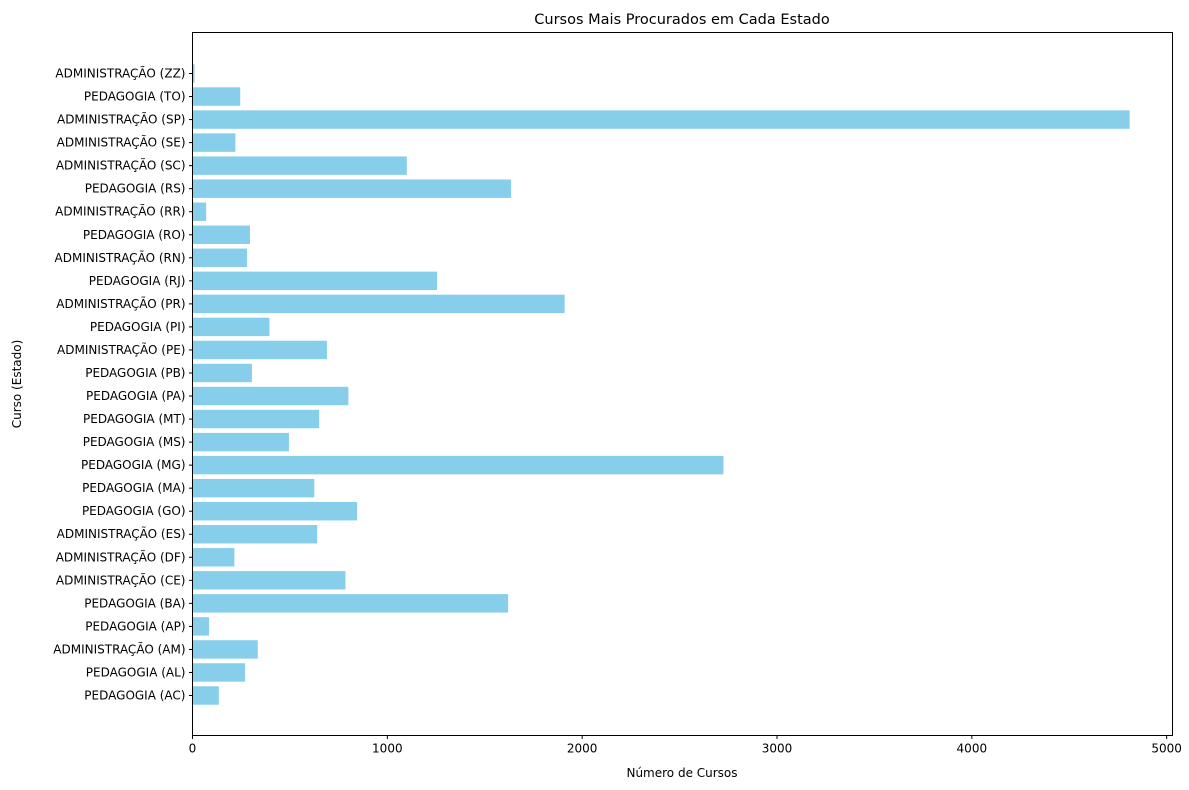 The height and width of the screenshot is (790, 1189). What do you see at coordinates (134, 603) in the screenshot?
I see `y-tick-label: PEDAGOGIA (BA)` at bounding box center [134, 603].